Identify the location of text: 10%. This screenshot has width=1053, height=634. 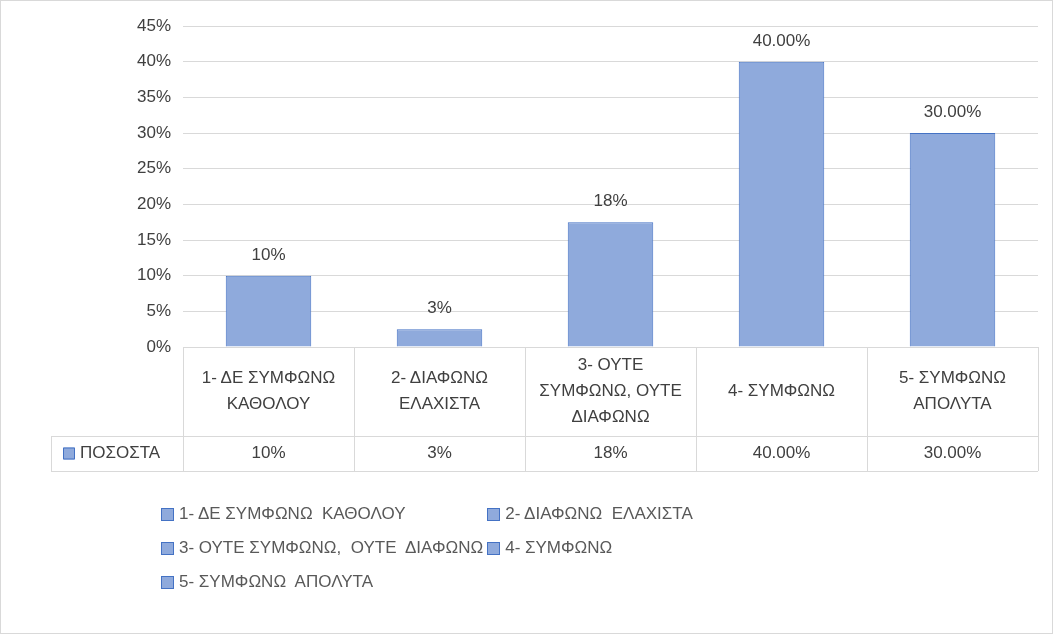
(268, 254).